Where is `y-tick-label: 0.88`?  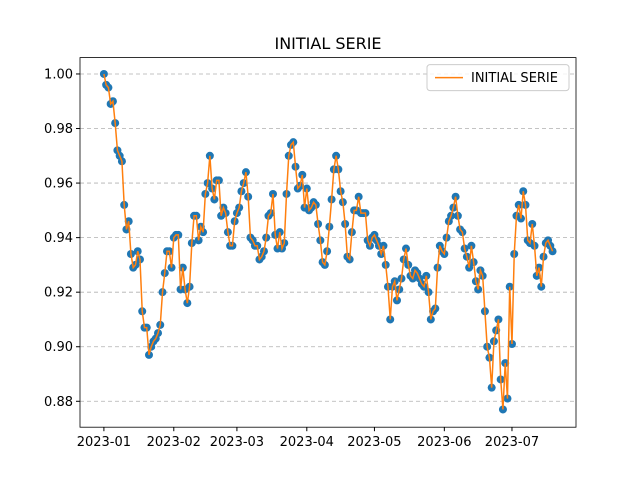
y-tick-label: 0.88 is located at coordinates (58, 402).